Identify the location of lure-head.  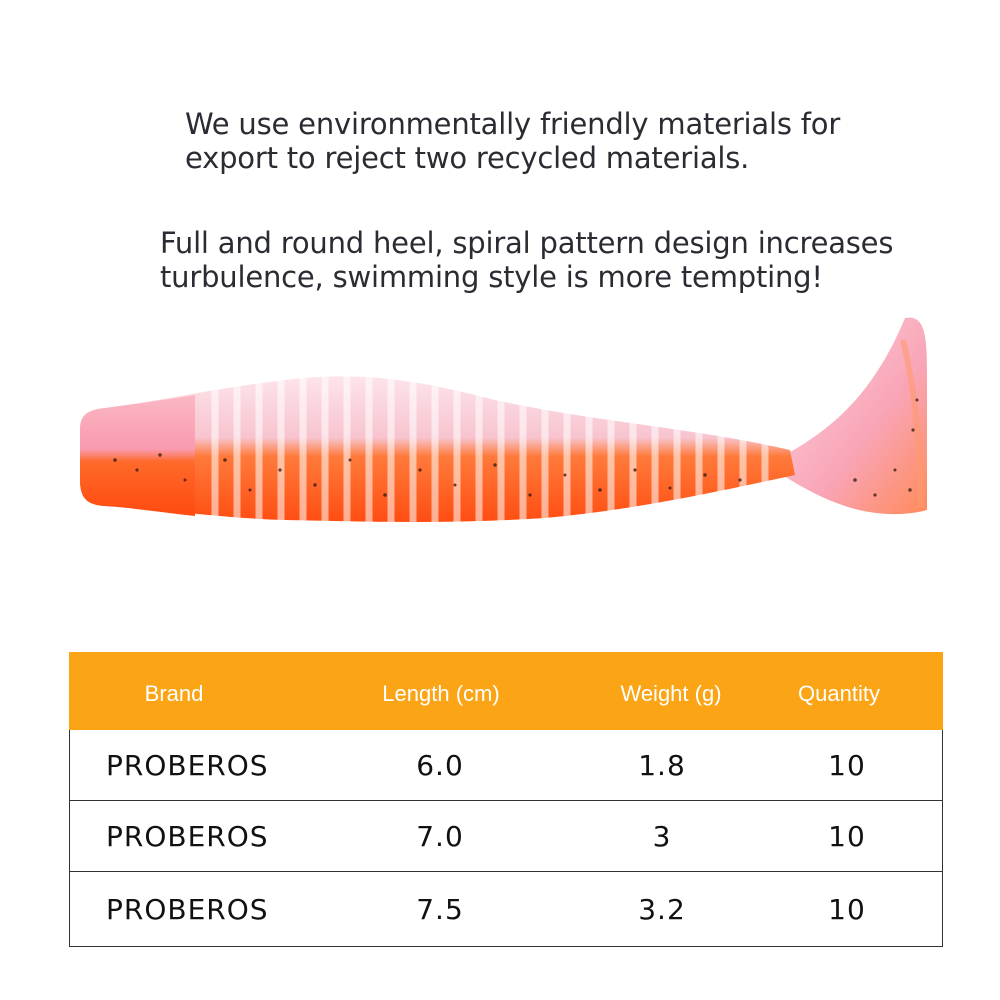
(137, 455).